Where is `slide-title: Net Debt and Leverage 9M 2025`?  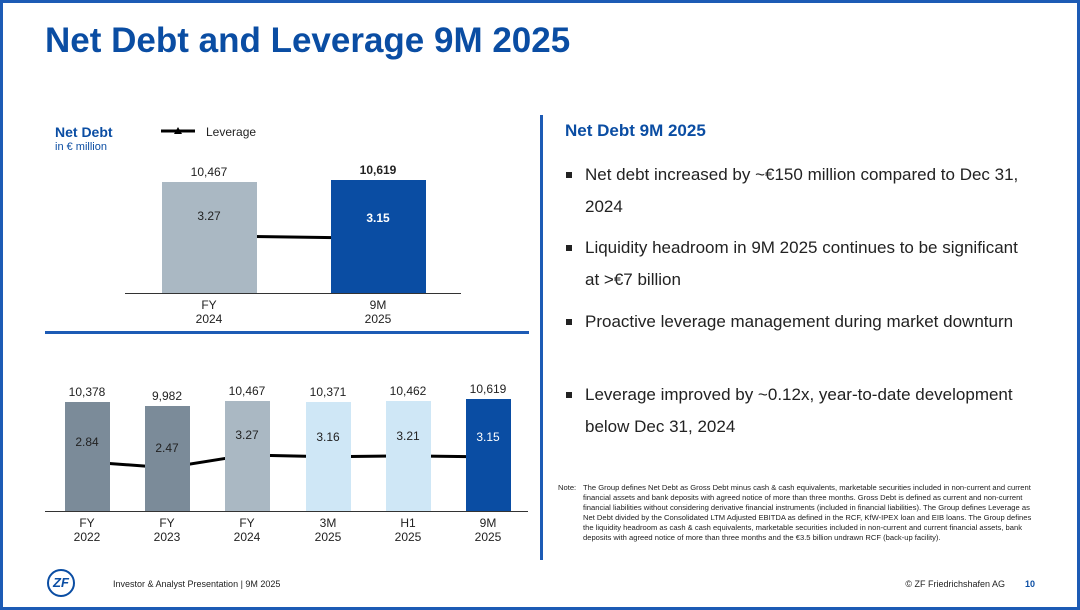 slide-title: Net Debt and Leverage 9M 2025 is located at coordinates (308, 40).